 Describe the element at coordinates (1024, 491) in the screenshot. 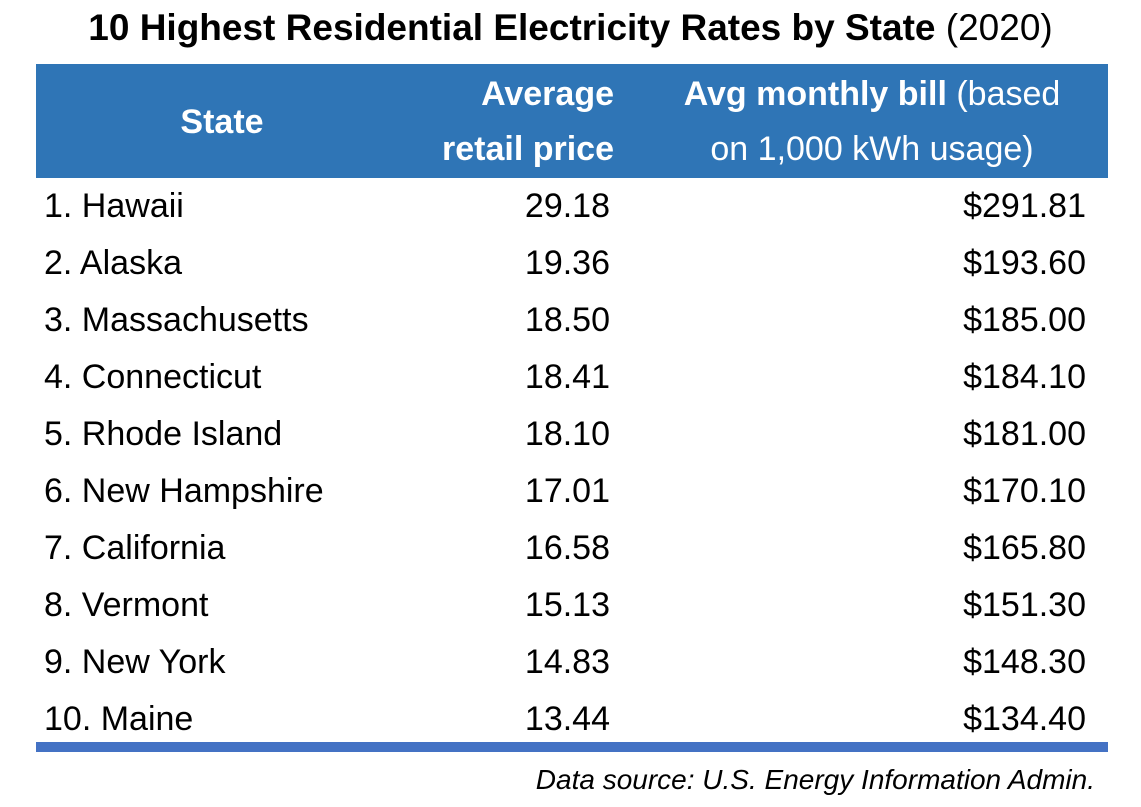

I see `row-bill: $170.10` at that location.